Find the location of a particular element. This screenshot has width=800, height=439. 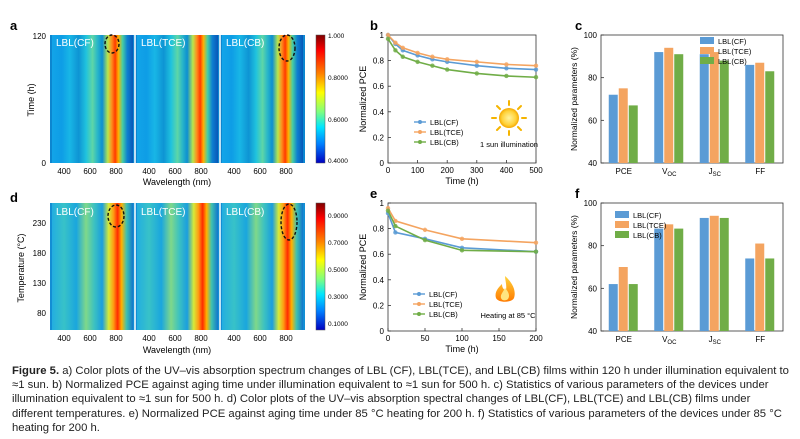

y-tick-label: 120 is located at coordinates (40, 36).